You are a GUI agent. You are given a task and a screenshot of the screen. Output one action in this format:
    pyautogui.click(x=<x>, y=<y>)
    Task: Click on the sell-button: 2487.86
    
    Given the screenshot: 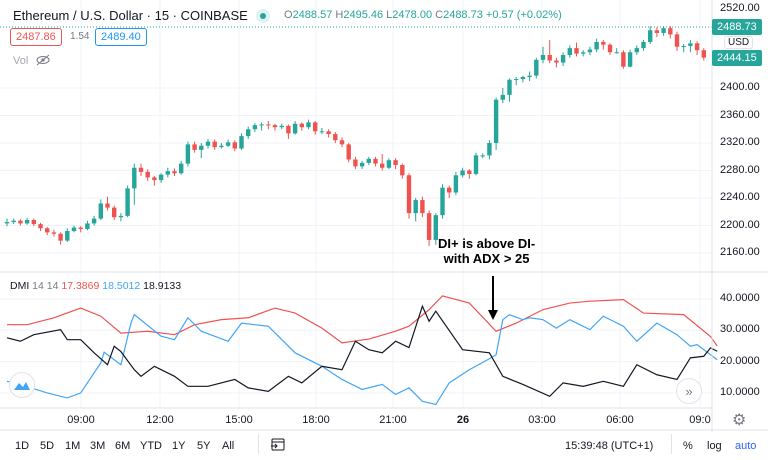 What is the action you would take?
    pyautogui.click(x=36, y=37)
    